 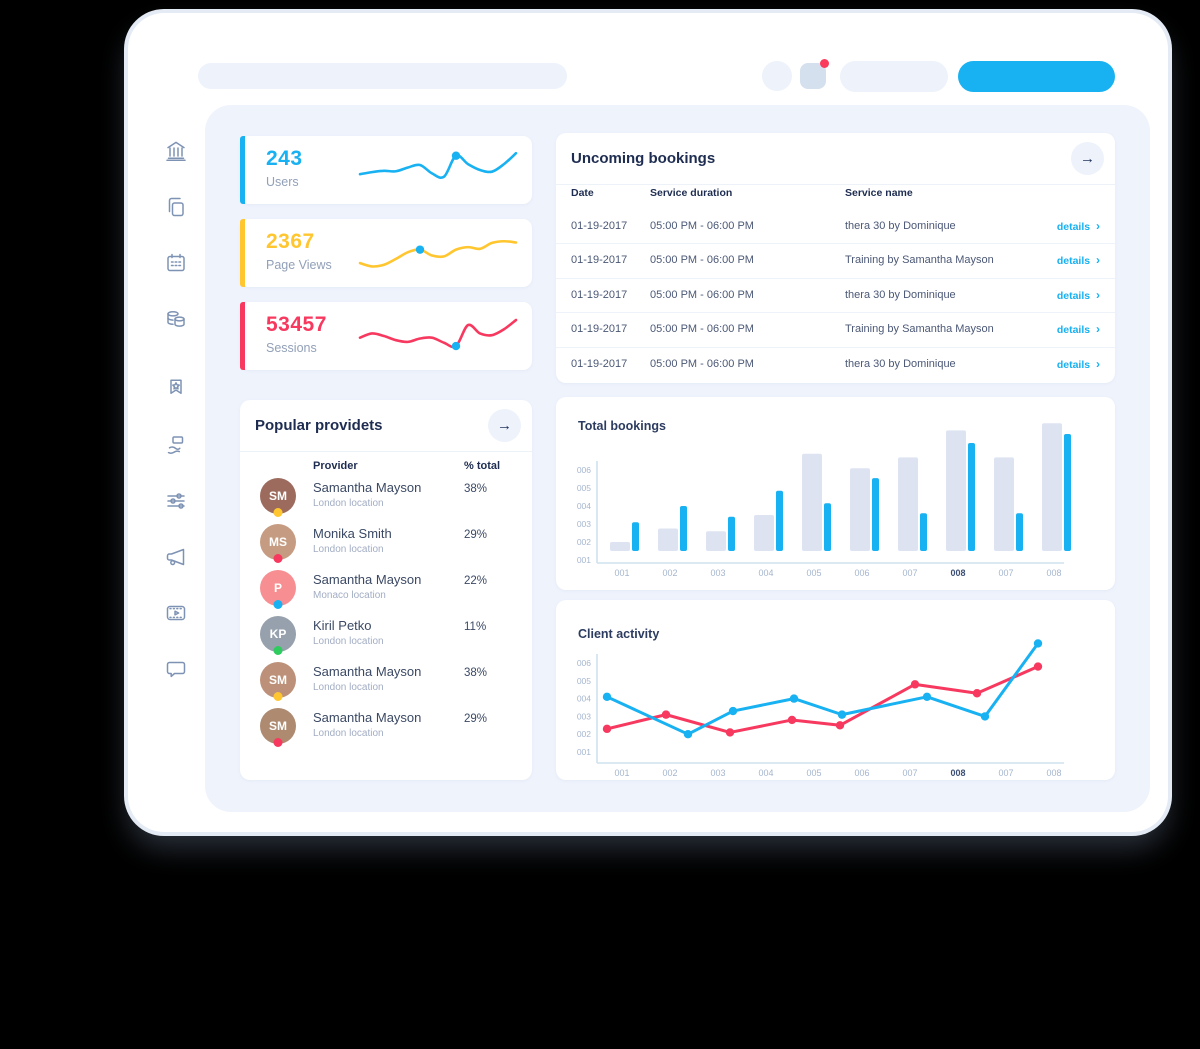 I want to click on chat-icon, so click(x=176, y=669).